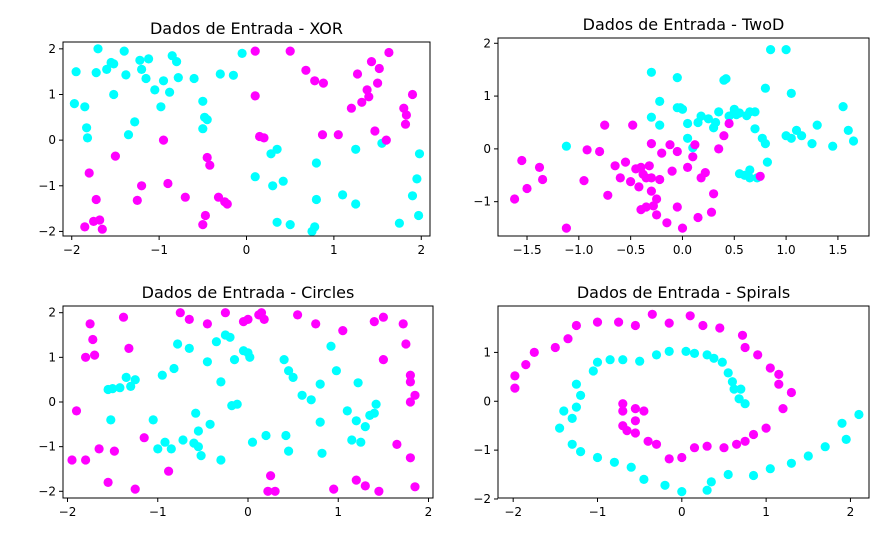  What do you see at coordinates (246, 139) in the screenshot?
I see `axes-frame` at bounding box center [246, 139].